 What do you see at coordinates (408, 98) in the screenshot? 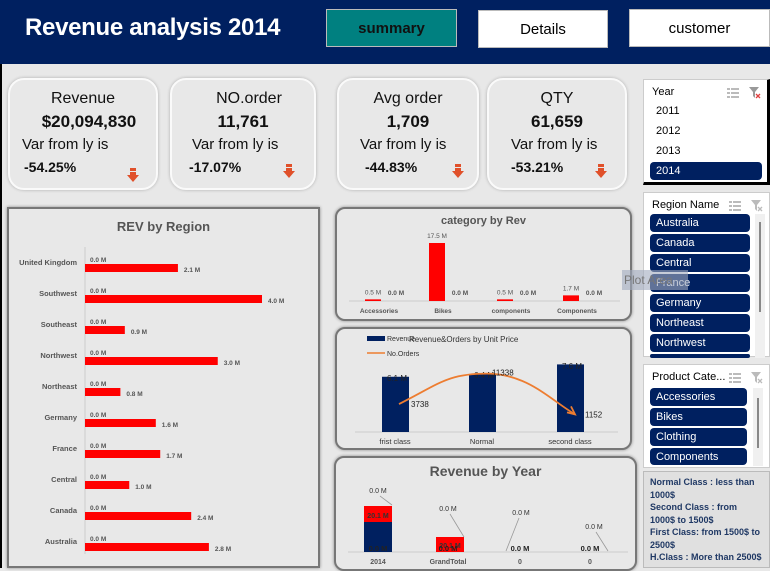
I see `kpi-label: Avg order` at bounding box center [408, 98].